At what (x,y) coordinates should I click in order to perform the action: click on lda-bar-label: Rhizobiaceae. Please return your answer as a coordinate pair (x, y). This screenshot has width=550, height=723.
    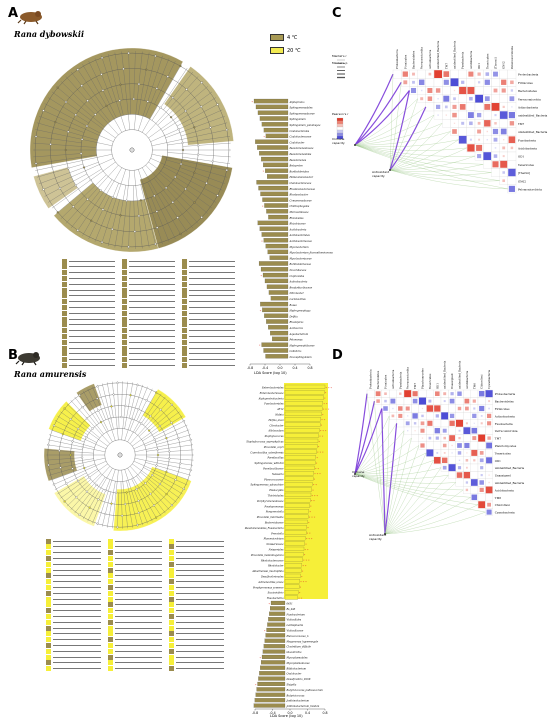
    Looking at the image, I should click on (298, 224).